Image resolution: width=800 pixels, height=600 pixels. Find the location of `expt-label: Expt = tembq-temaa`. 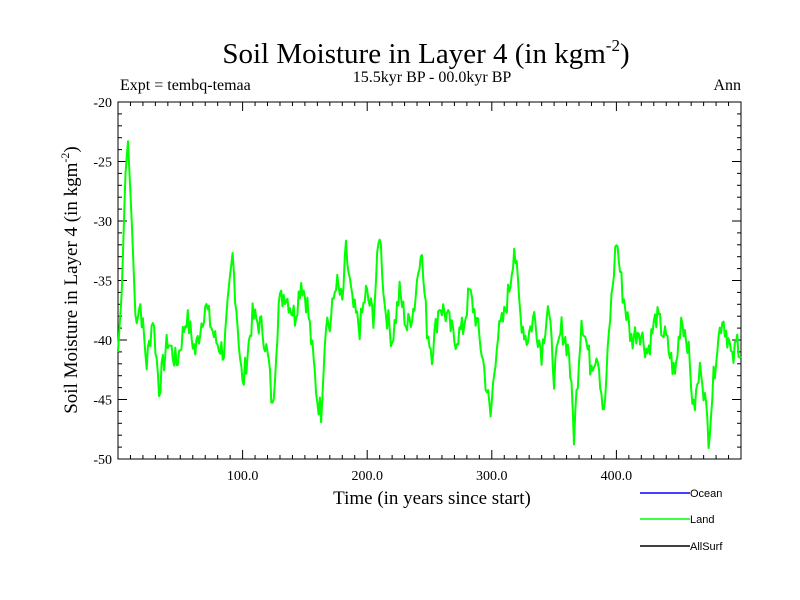

expt-label: Expt = tembq-temaa is located at coordinates (185, 85).